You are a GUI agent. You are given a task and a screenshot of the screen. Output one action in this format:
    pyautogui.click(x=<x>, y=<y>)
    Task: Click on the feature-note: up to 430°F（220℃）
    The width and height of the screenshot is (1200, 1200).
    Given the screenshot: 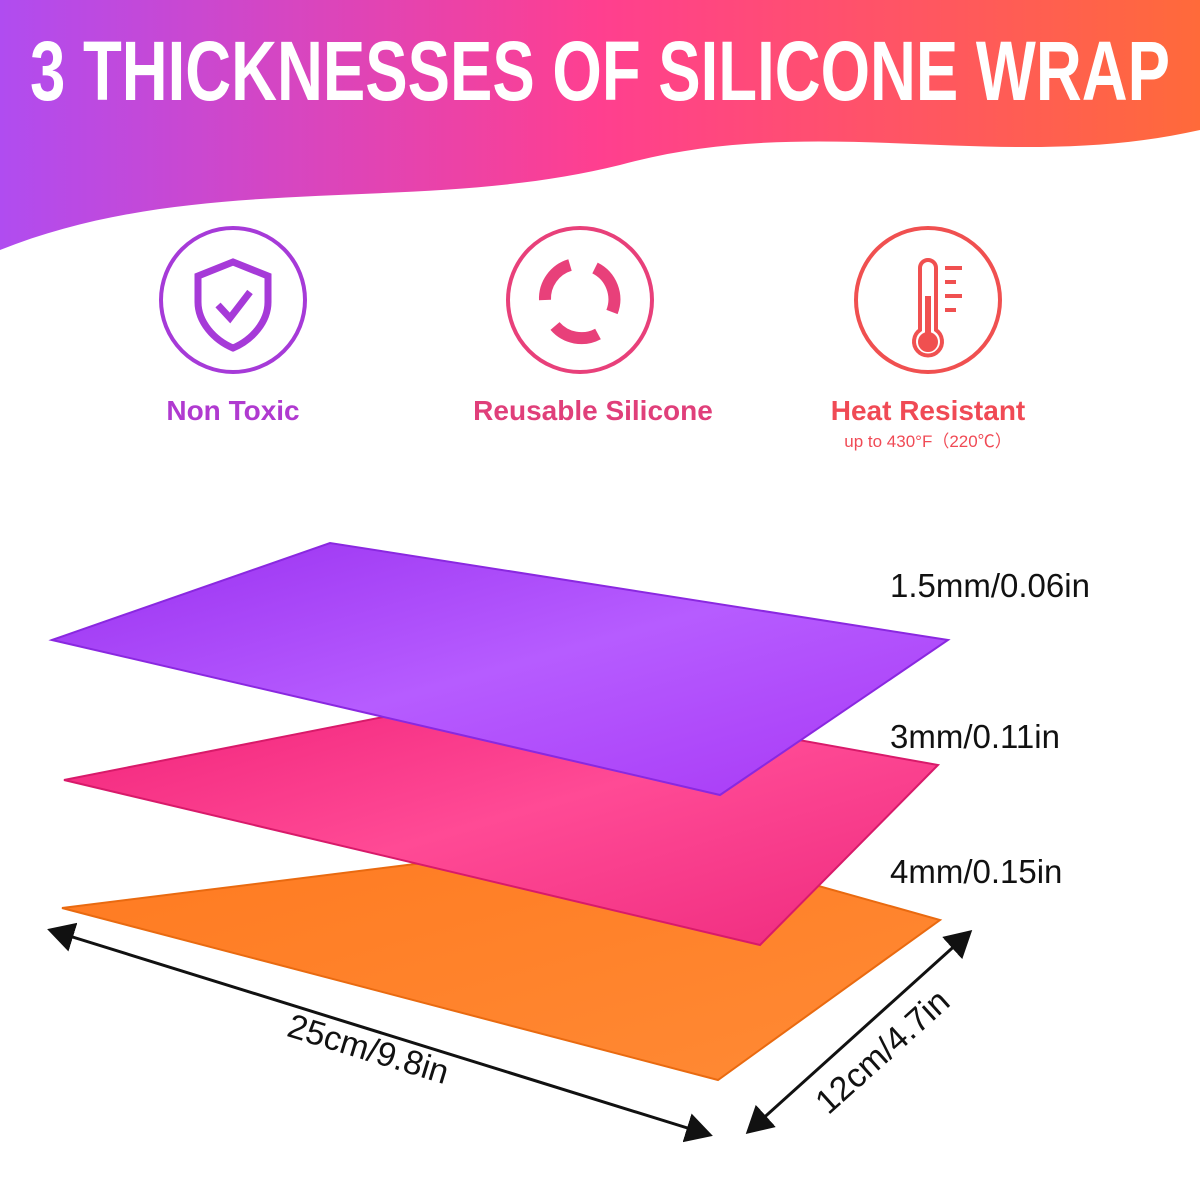 What is the action you would take?
    pyautogui.click(x=927, y=441)
    